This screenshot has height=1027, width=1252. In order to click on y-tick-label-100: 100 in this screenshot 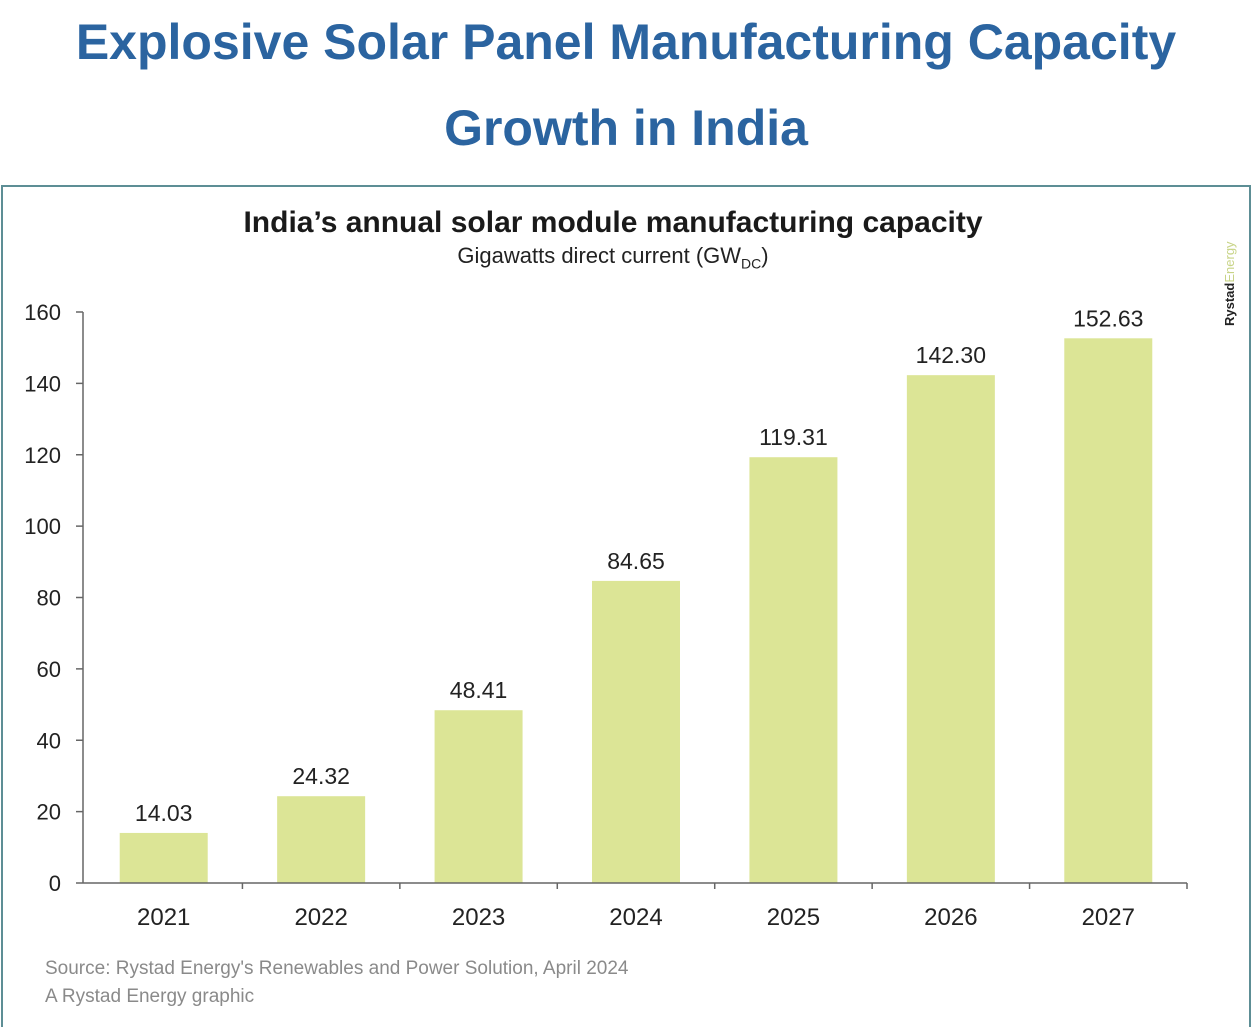, I will do `click(42, 526)`.